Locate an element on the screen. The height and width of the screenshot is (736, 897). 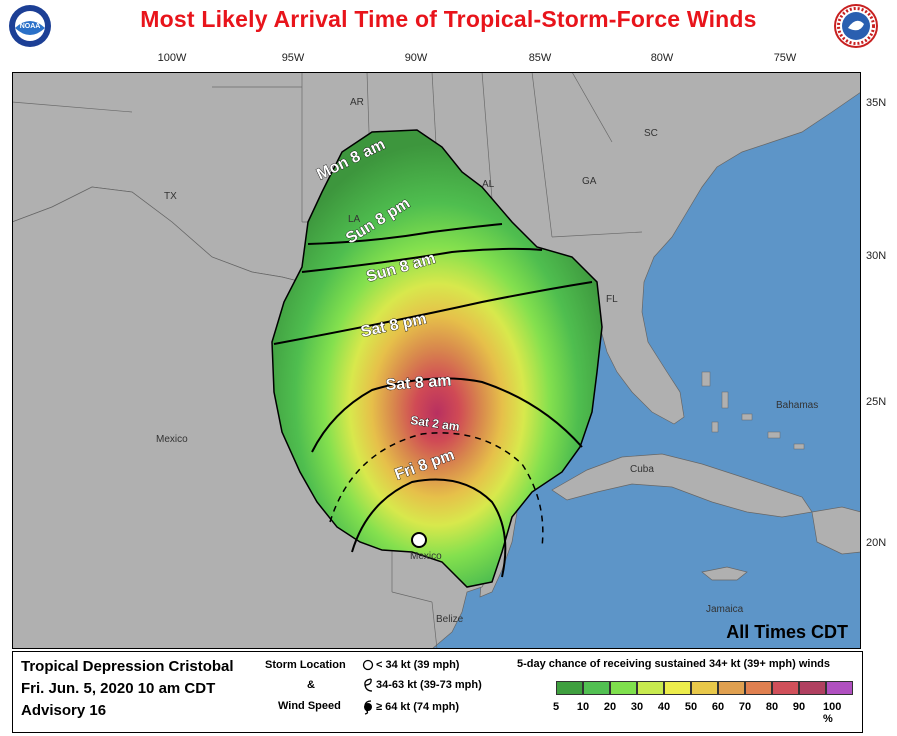
tropical-storm-icon is located at coordinates (368, 685).